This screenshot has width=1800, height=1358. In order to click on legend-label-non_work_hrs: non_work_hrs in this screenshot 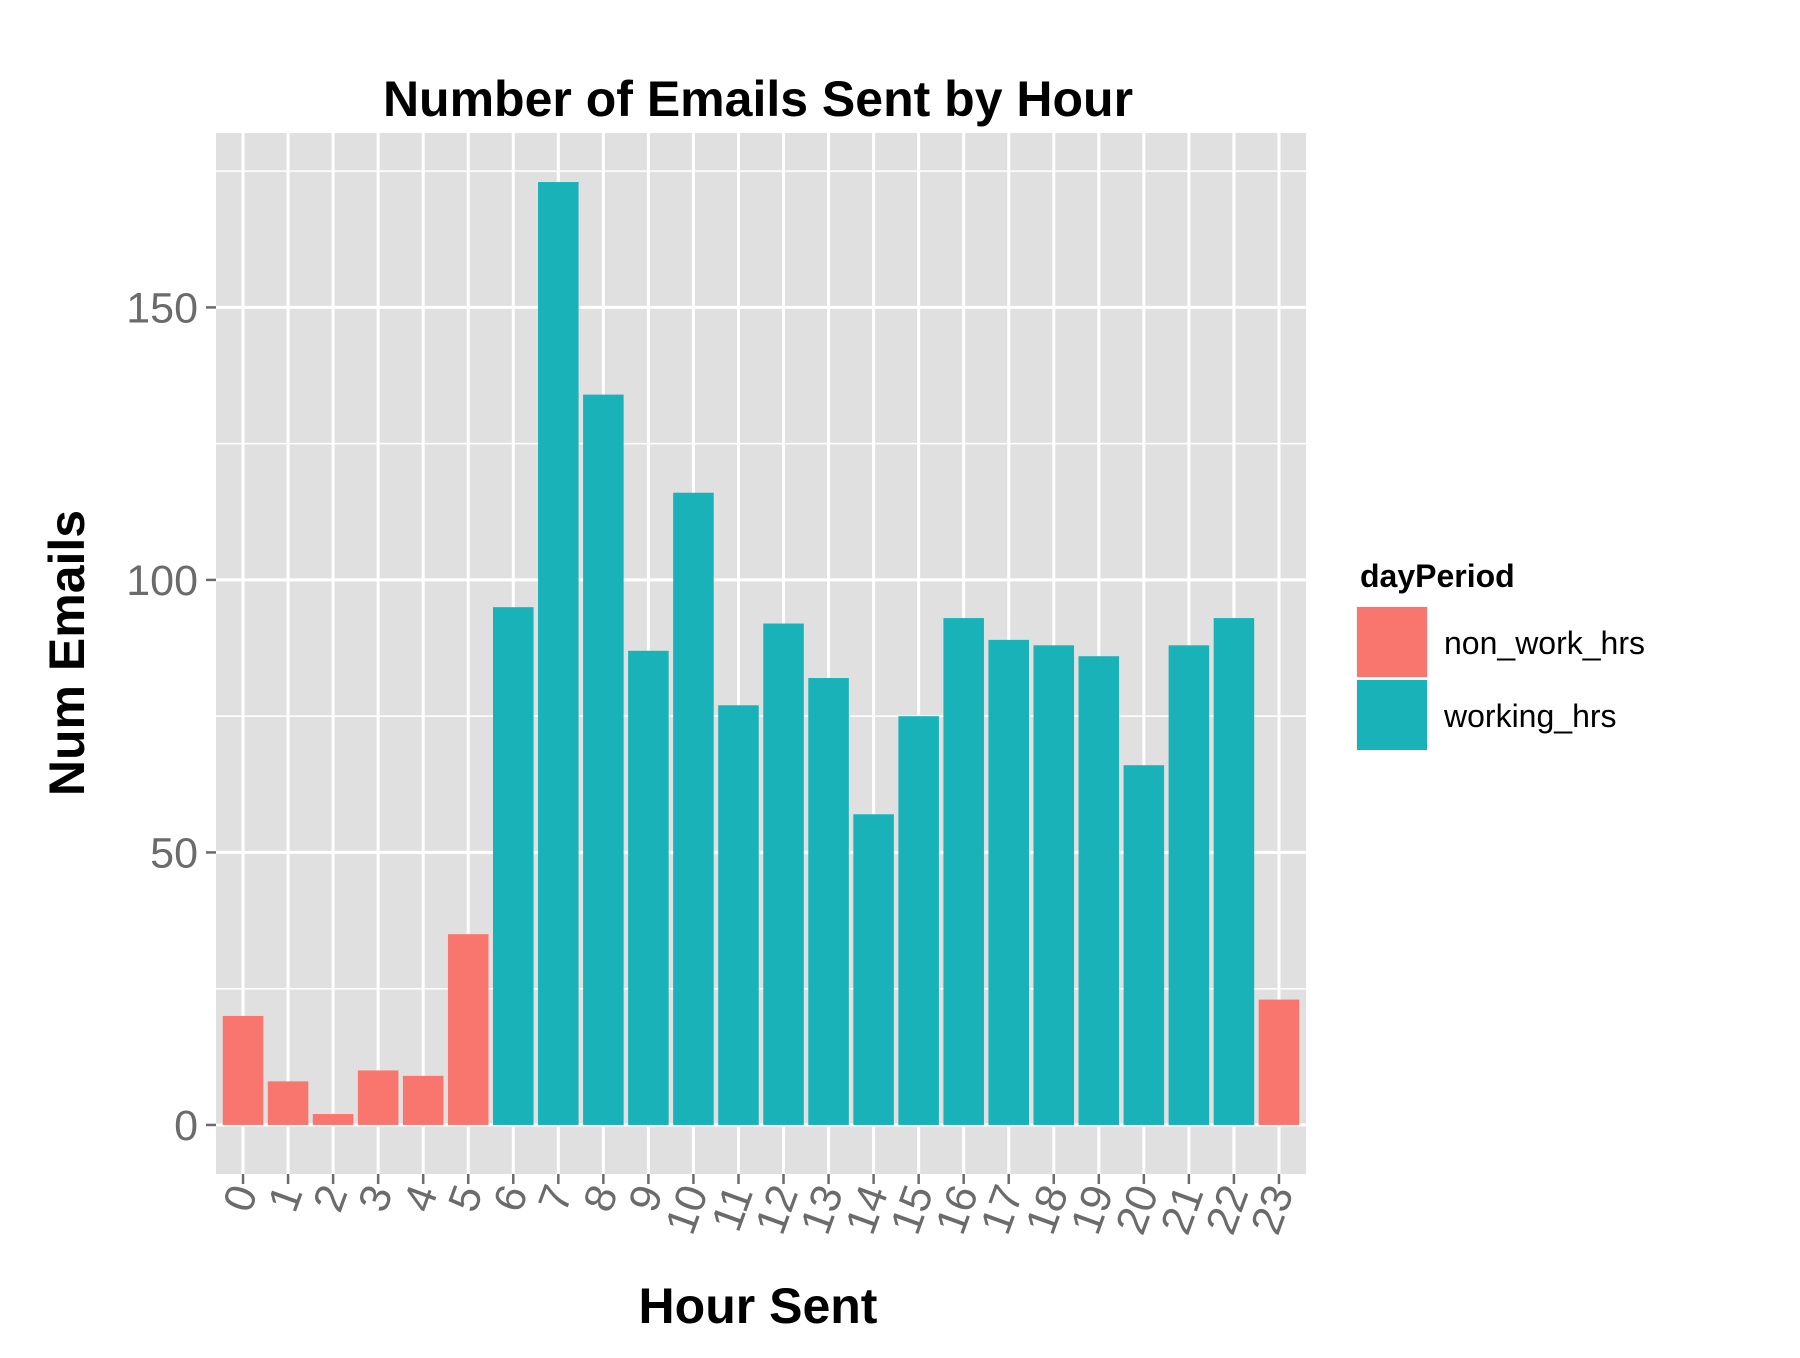, I will do `click(1544, 643)`.